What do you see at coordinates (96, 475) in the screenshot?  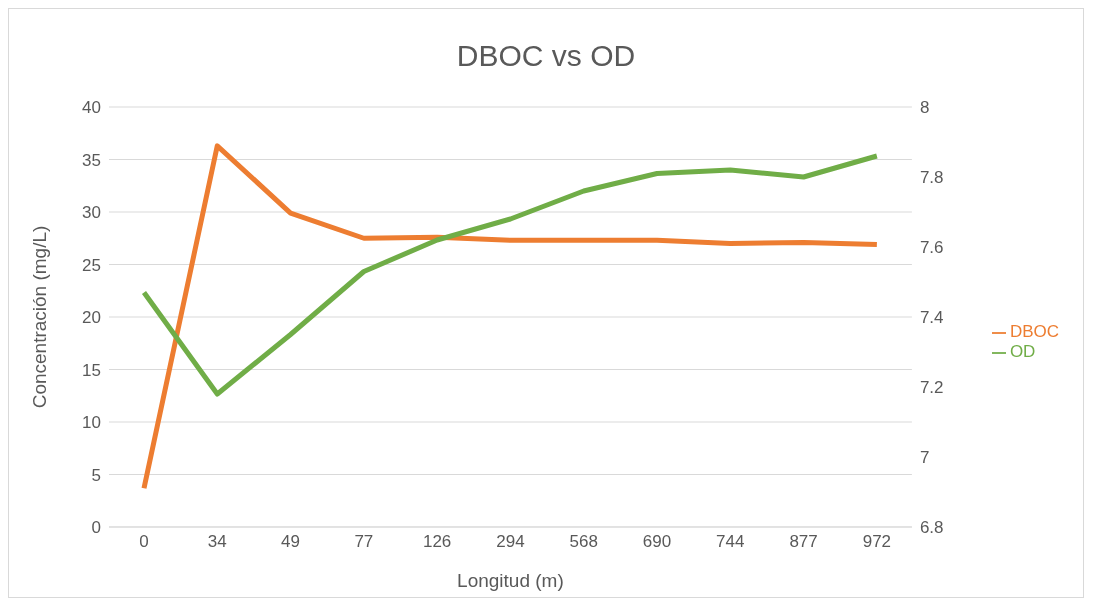 I see `y-tick-label: 5` at bounding box center [96, 475].